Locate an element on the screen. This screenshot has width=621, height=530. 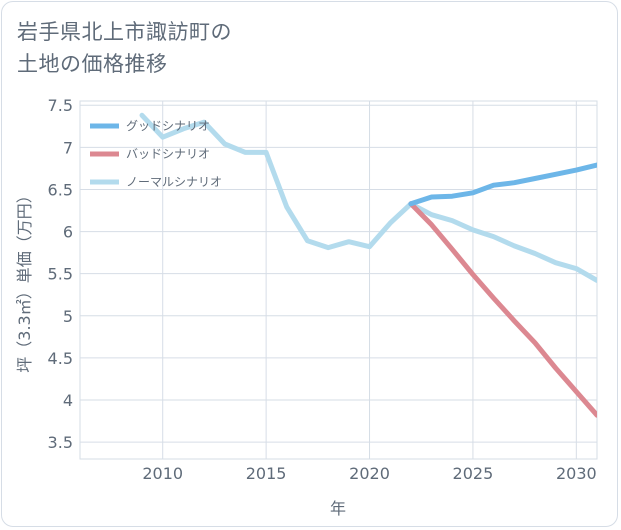
x-tick-label: 2020 is located at coordinates (369, 473).